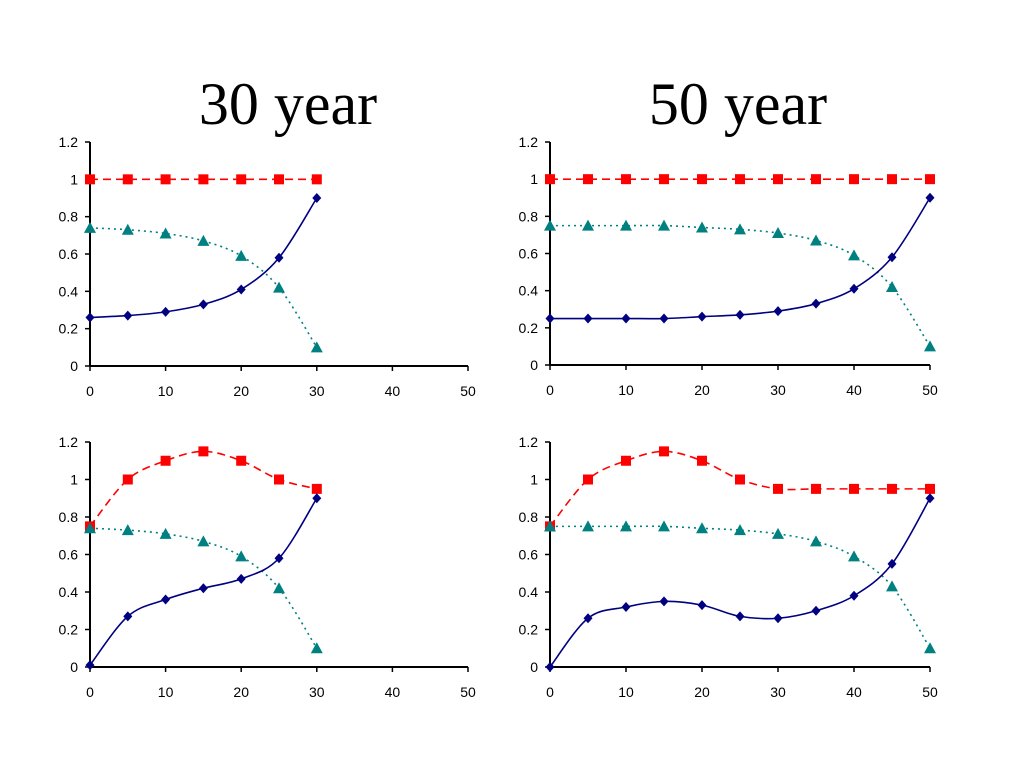 The width and height of the screenshot is (1024, 768). What do you see at coordinates (288, 104) in the screenshot?
I see `title-30-year: 30 year` at bounding box center [288, 104].